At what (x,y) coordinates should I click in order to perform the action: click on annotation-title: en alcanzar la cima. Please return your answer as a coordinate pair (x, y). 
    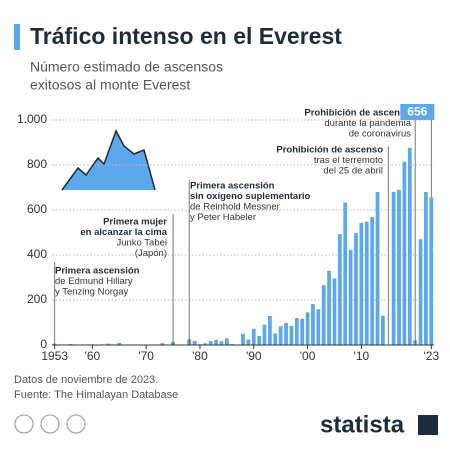
    Looking at the image, I should click on (123, 232).